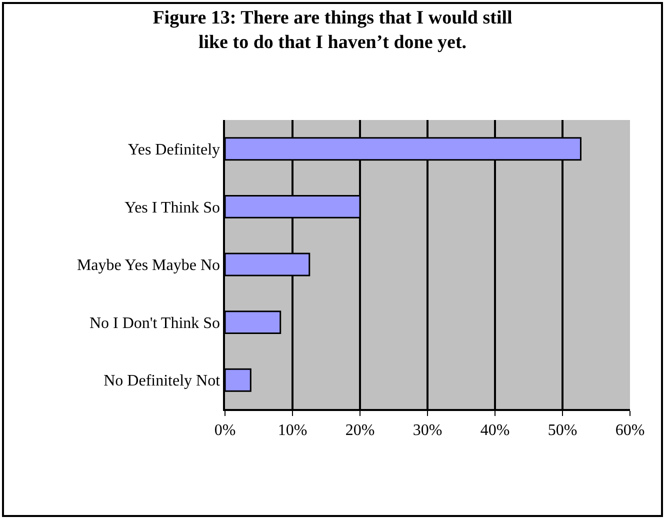 Image resolution: width=665 pixels, height=519 pixels. I want to click on y-tick-label: No I Don't Think So, so click(154, 323).